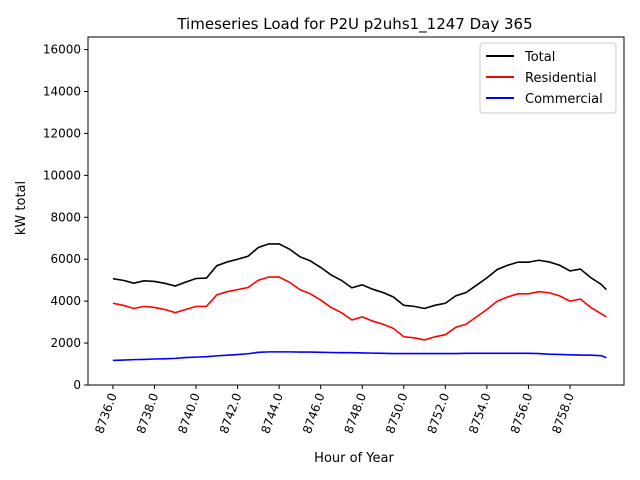 The width and height of the screenshot is (640, 480). I want to click on x-tick-label: 8736.0, so click(106, 413).